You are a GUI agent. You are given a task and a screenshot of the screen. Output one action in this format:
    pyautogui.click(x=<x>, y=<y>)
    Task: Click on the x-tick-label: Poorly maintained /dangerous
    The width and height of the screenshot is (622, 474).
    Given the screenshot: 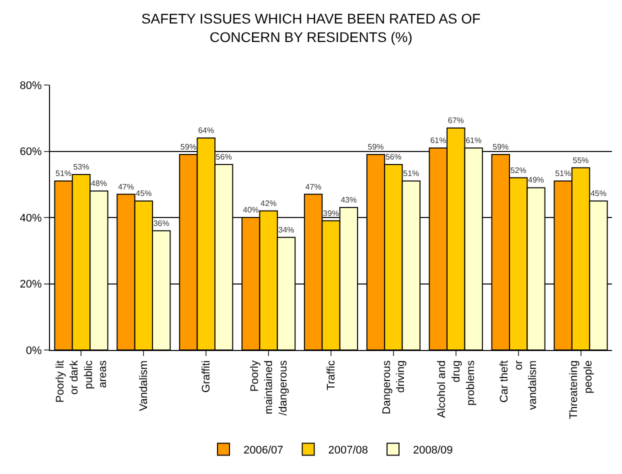 What is the action you would take?
    pyautogui.click(x=269, y=388)
    